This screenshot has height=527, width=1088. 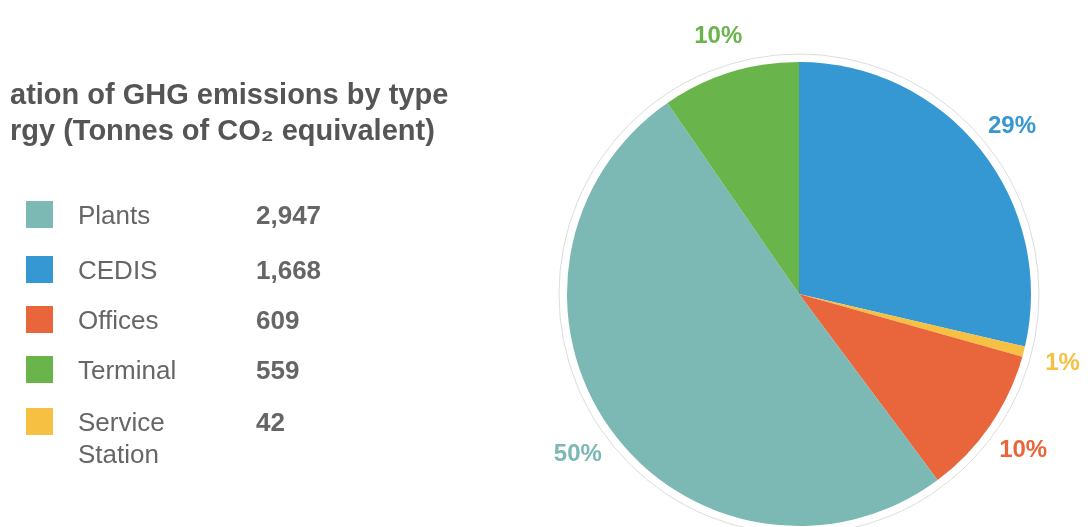 I want to click on legend-label: CEDIS, so click(x=118, y=270).